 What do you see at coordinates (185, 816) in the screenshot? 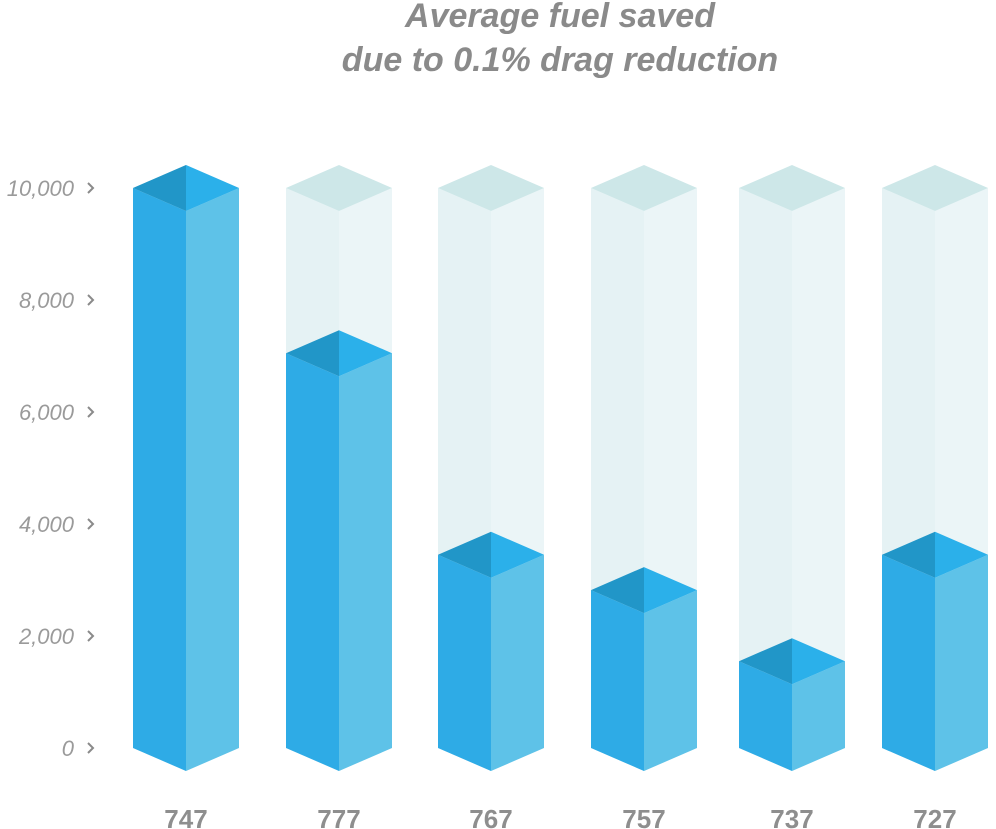
I see `x-category-label: 747` at bounding box center [185, 816].